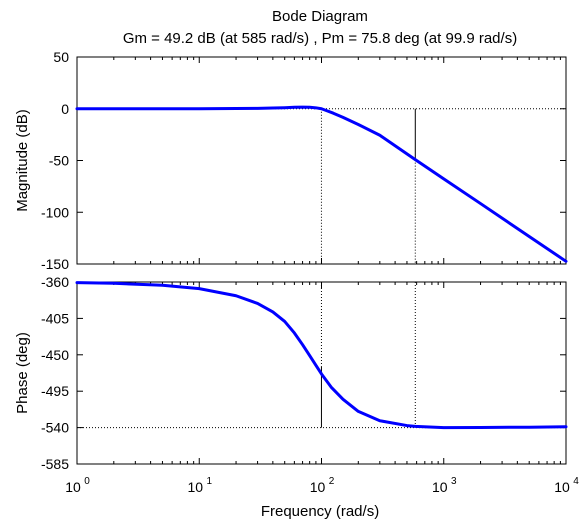 The image size is (587, 523). What do you see at coordinates (87, 481) in the screenshot?
I see `x-tick-exponent: 0` at bounding box center [87, 481].